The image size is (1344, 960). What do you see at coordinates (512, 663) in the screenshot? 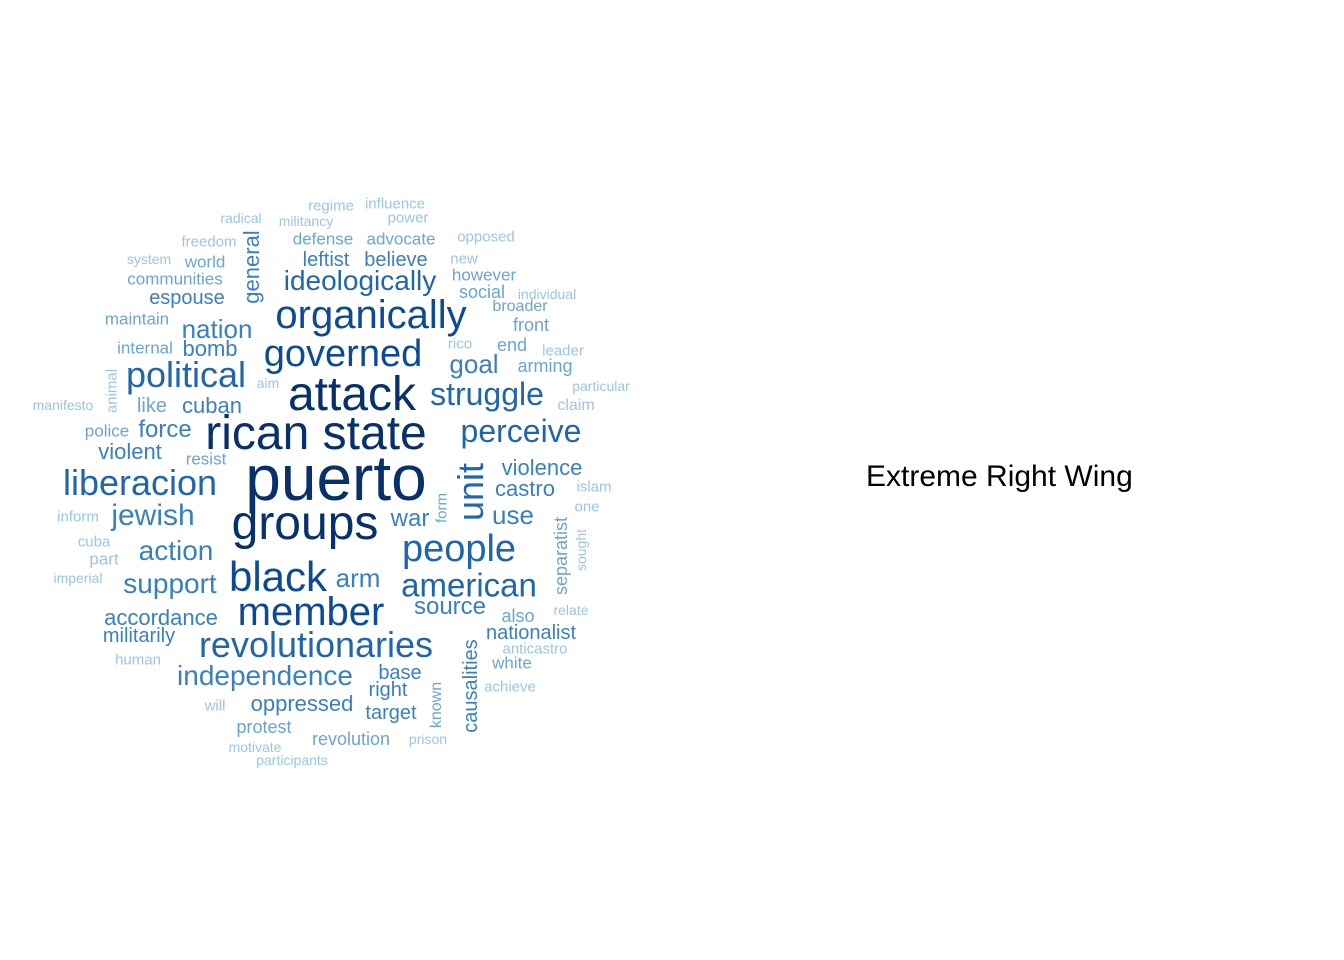
I see `cloud-word-white: white` at bounding box center [512, 663].